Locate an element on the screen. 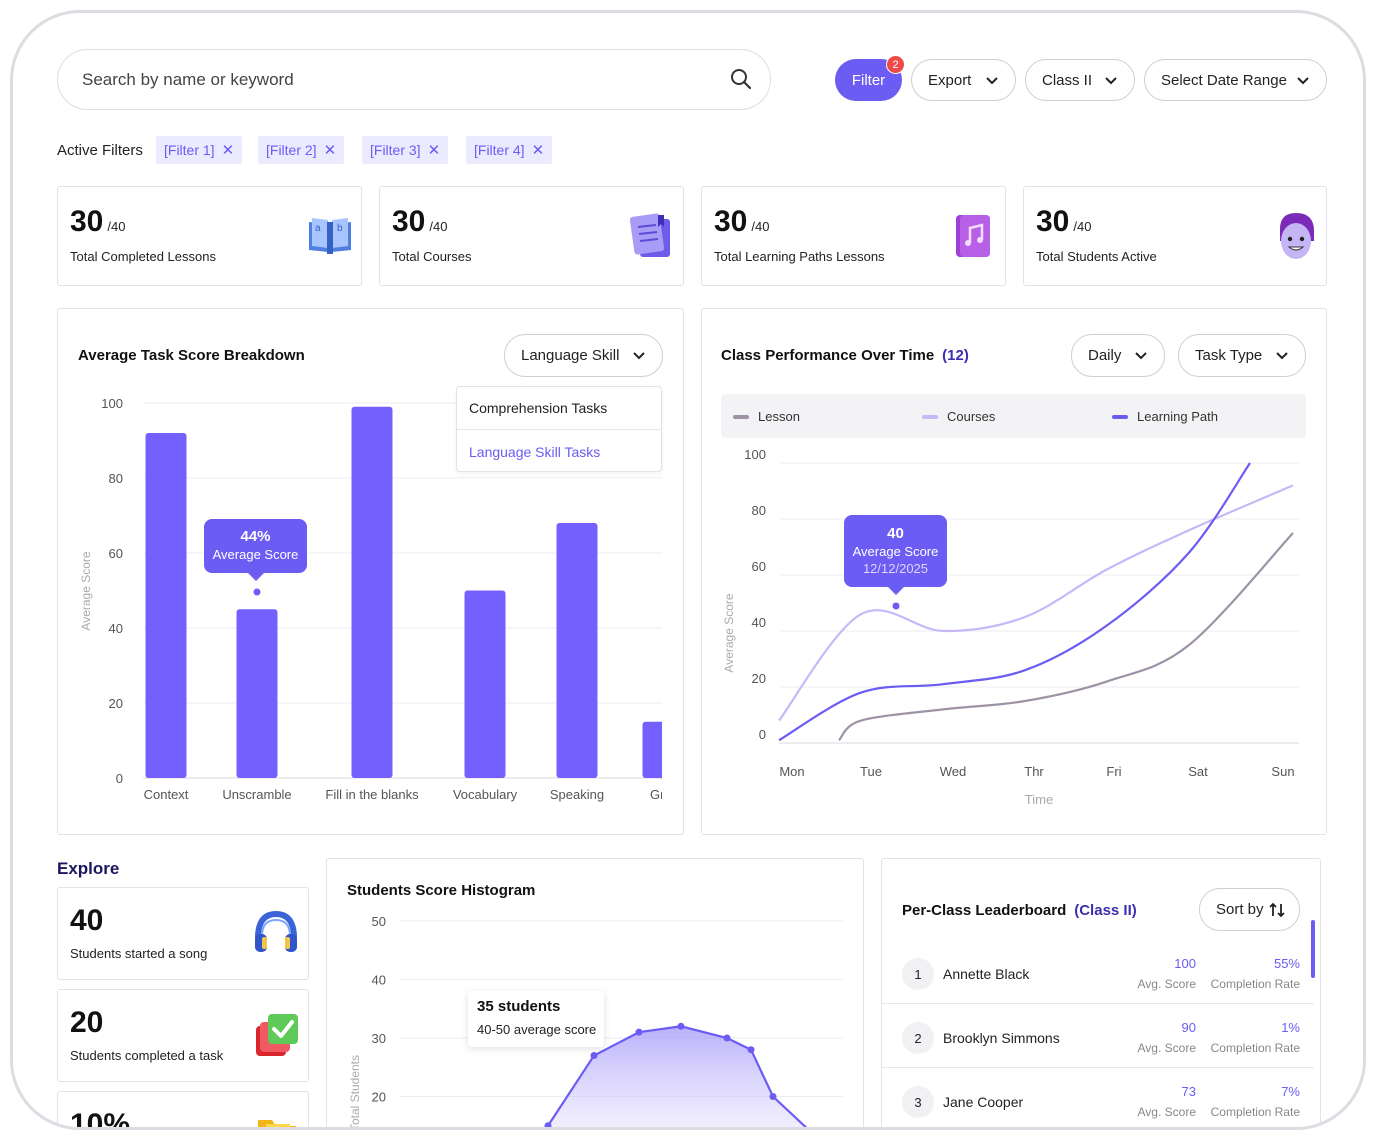 The width and height of the screenshot is (1377, 1140). export-dropdown: Export is located at coordinates (963, 80).